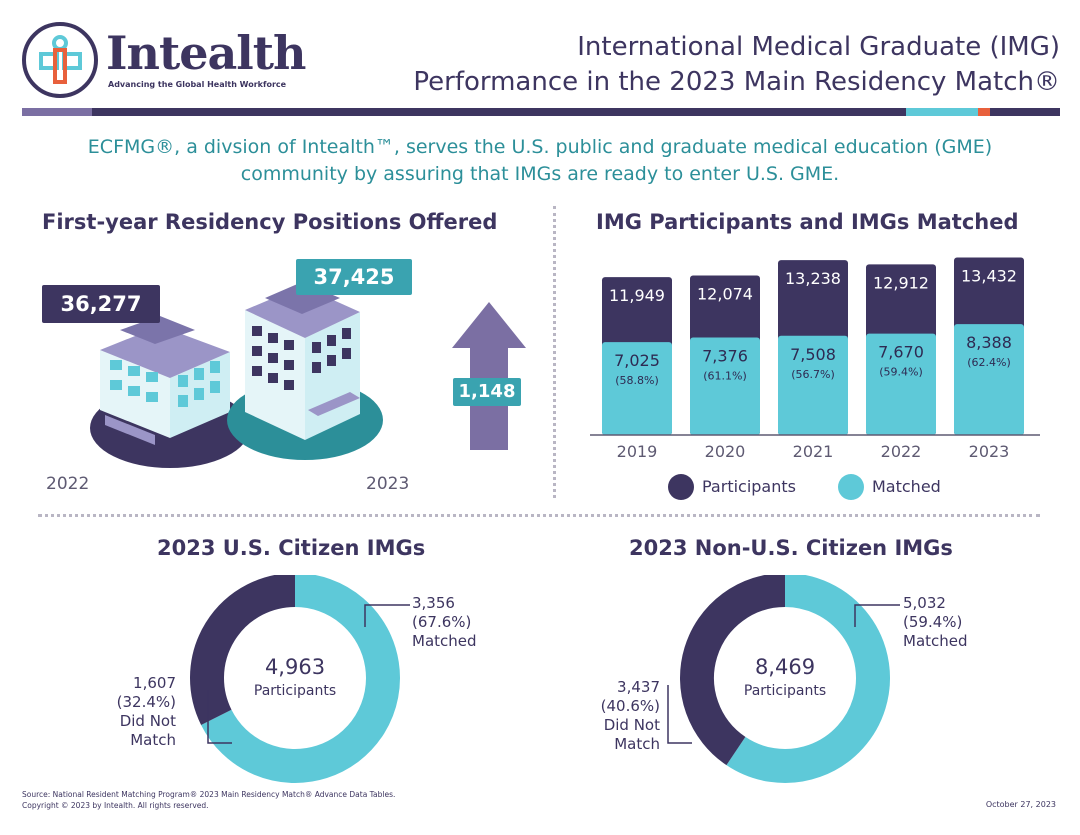 The image size is (1080, 835). I want to click on us-matched-label: 3,356 (67.6%) Matched, so click(444, 622).